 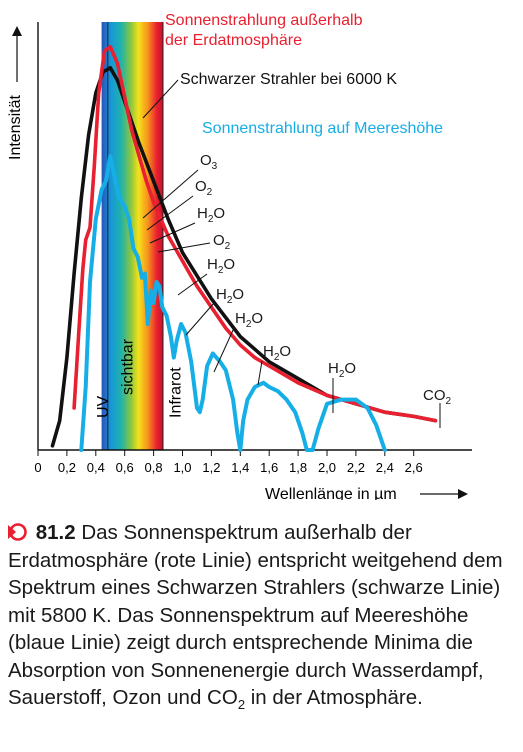 What do you see at coordinates (463, 494) in the screenshot?
I see `x-axis-arrow-head` at bounding box center [463, 494].